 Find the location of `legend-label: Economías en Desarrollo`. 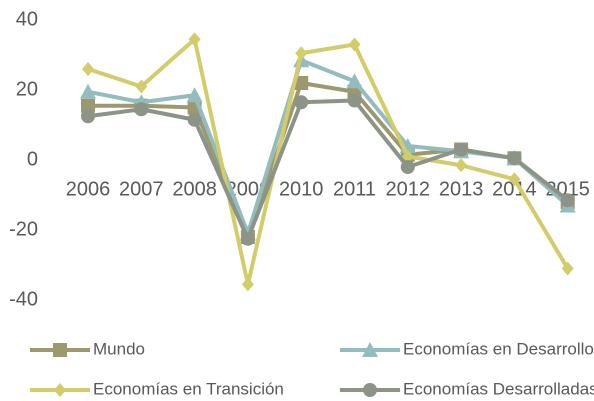

legend-label: Economías en Desarrollo is located at coordinates (498, 348).